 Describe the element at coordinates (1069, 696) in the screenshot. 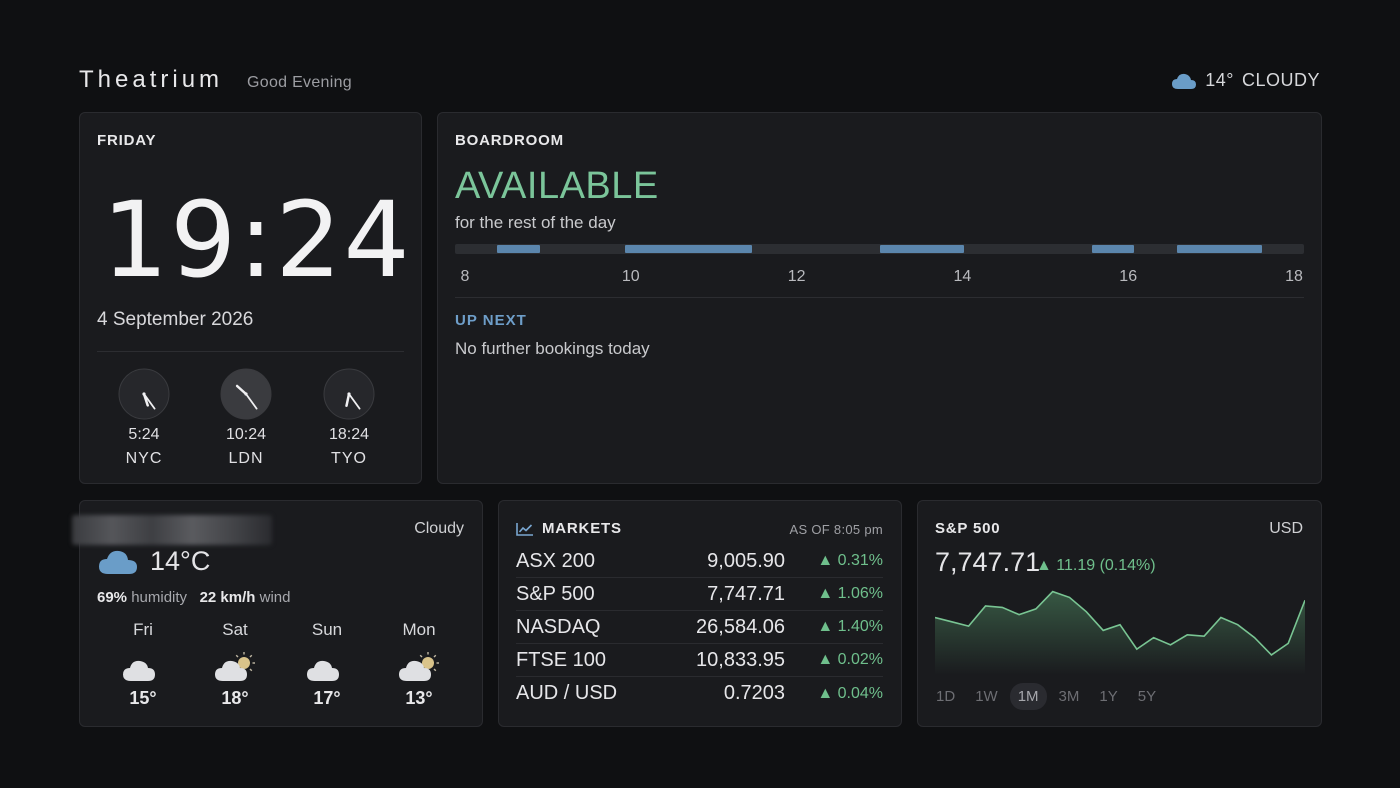

I see `range-3m-button: 3M` at that location.